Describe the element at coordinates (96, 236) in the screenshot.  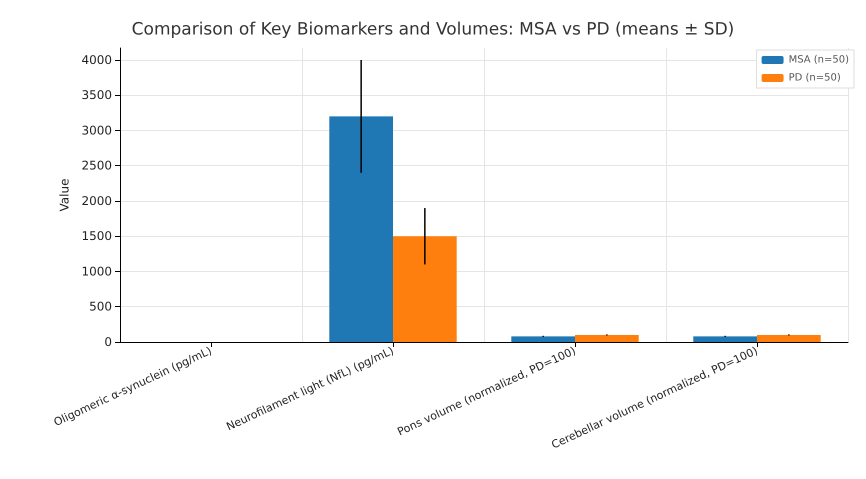
I see `y-tick-label: 1500` at that location.